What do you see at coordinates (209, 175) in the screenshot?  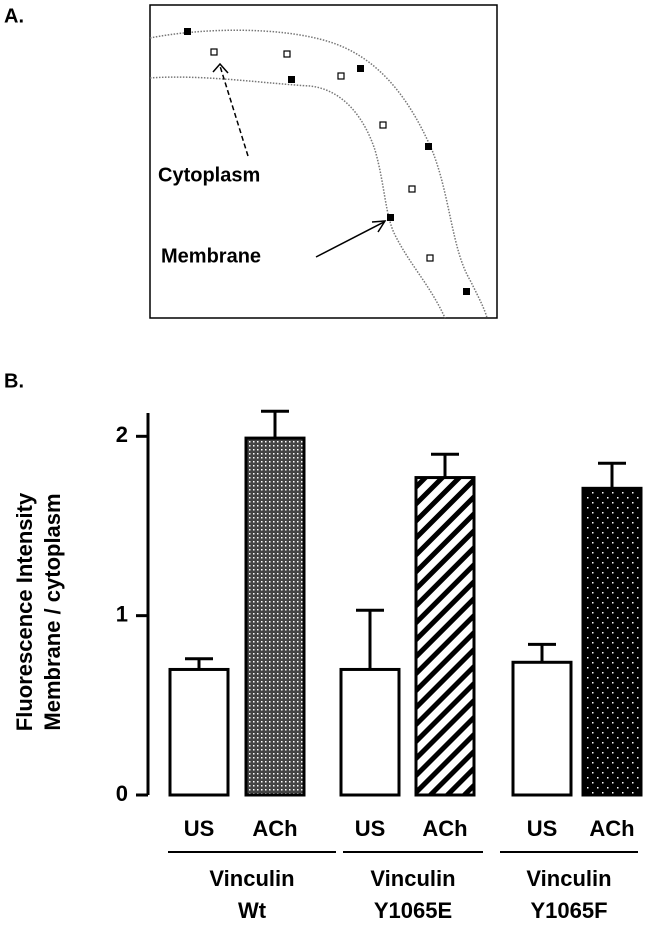 I see `cytoplasm-label: Cytoplasm` at bounding box center [209, 175].